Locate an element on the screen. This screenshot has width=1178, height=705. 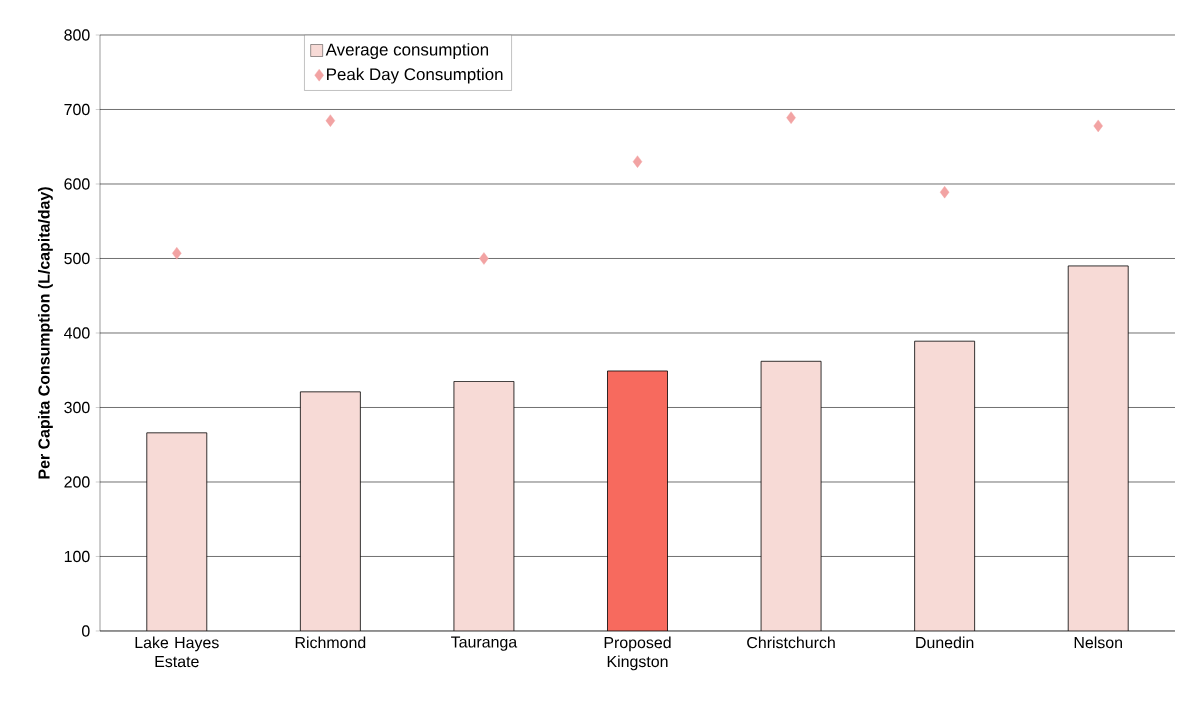
x-tick-label: Proposed Kingston is located at coordinates (637, 653).